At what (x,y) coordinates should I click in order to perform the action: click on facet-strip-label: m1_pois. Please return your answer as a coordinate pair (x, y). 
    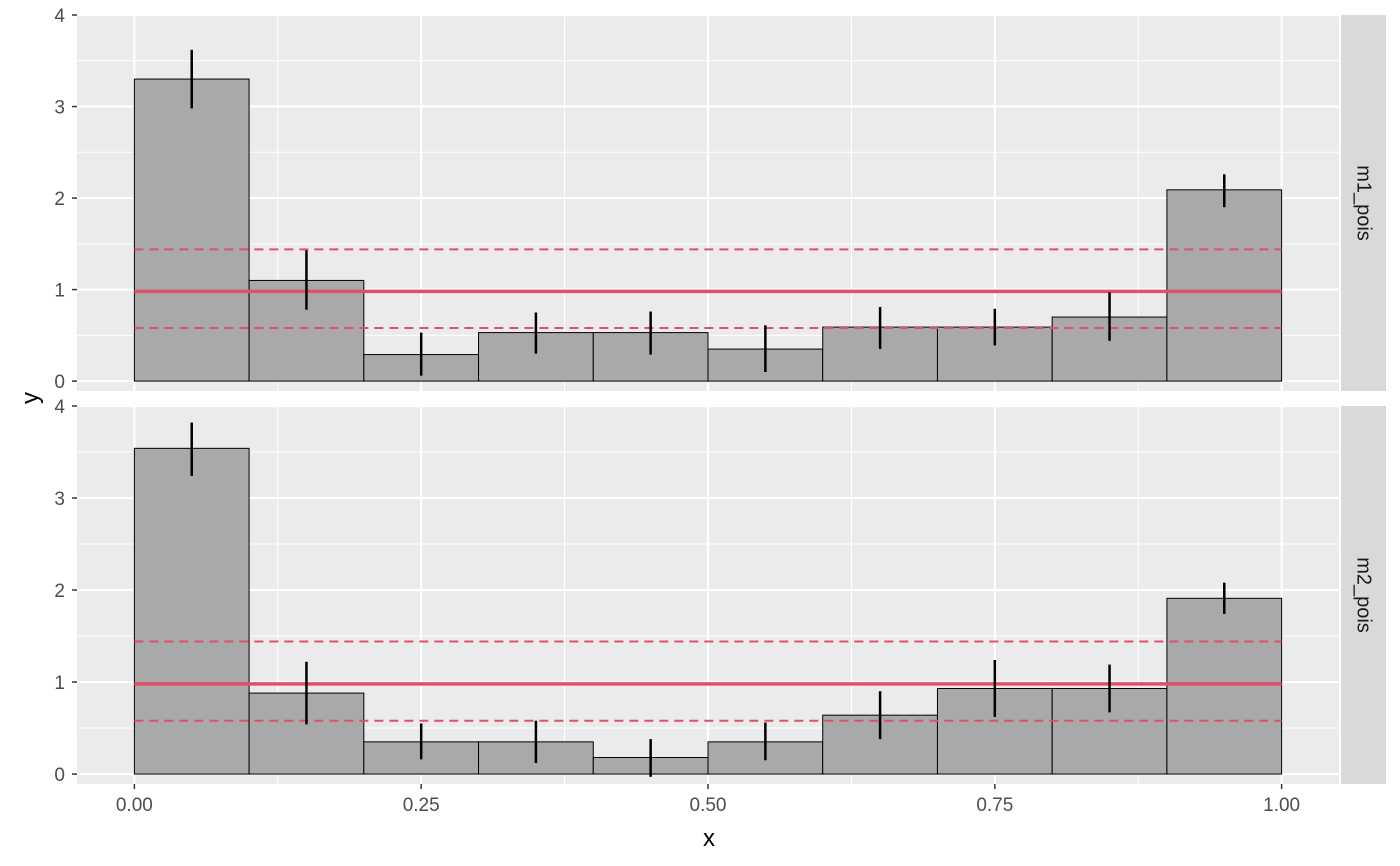
    Looking at the image, I should click on (1364, 203).